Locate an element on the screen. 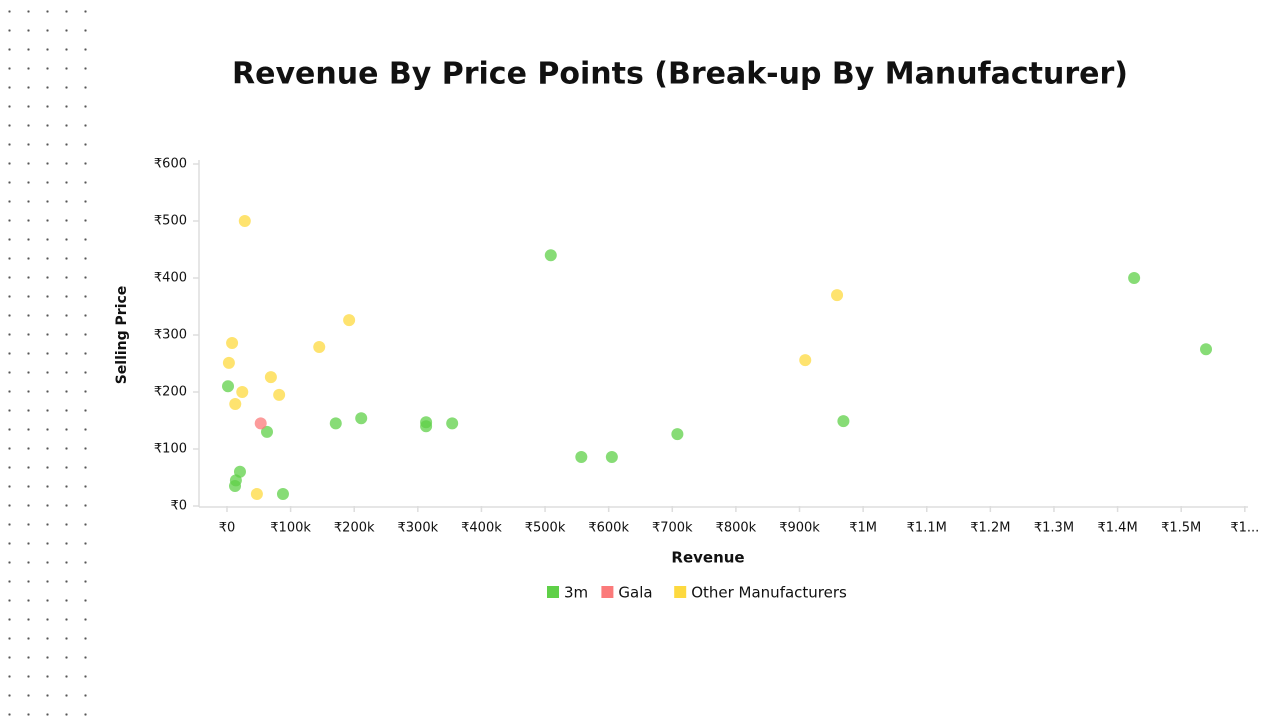  legend-label: 3m is located at coordinates (576, 593).